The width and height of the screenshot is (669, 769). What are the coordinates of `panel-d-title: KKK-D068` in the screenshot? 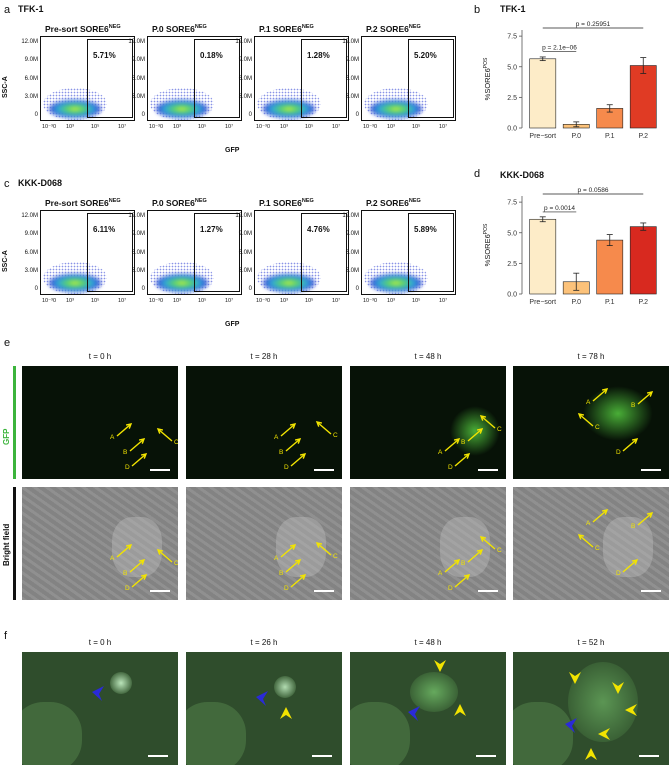 It's located at (522, 175).